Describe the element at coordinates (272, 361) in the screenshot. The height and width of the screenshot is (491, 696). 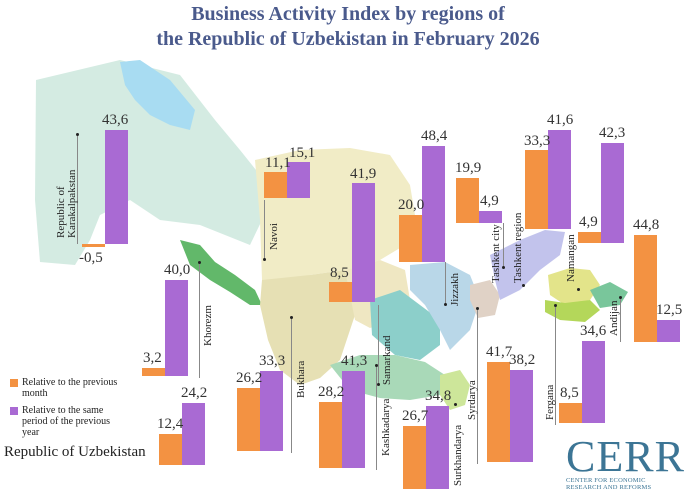
I see `value-prev-year: 33,3` at that location.